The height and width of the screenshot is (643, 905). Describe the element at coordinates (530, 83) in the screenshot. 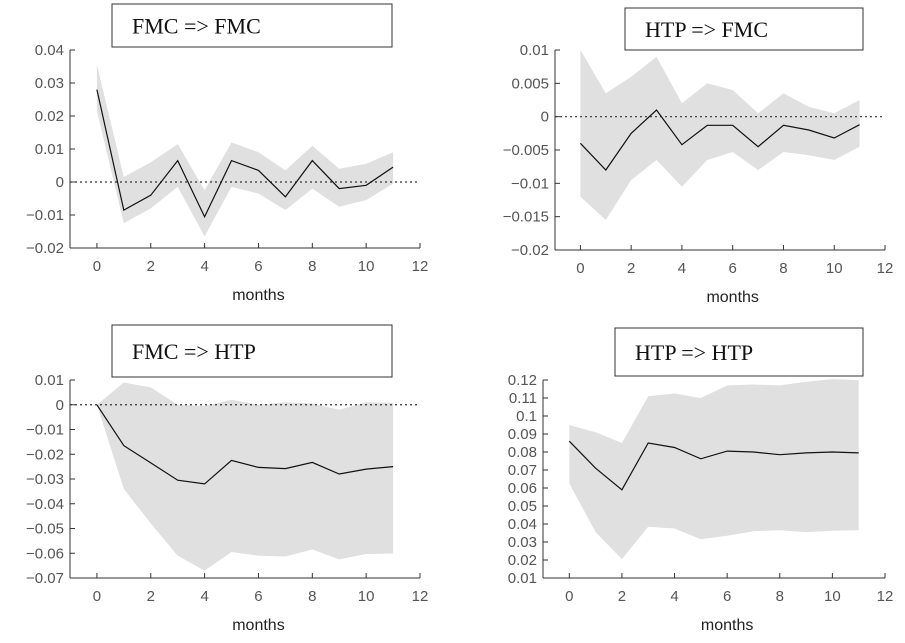

I see `y-tick-label: 0.005` at that location.